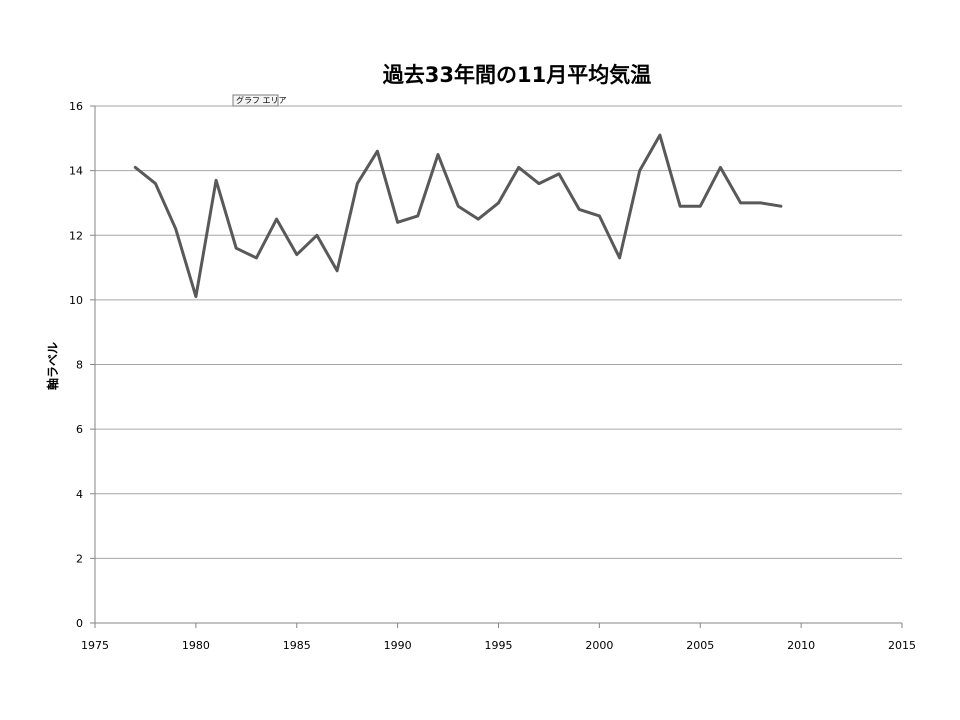 The height and width of the screenshot is (720, 960). Describe the element at coordinates (398, 645) in the screenshot. I see `x-tick-label: 1990` at that location.